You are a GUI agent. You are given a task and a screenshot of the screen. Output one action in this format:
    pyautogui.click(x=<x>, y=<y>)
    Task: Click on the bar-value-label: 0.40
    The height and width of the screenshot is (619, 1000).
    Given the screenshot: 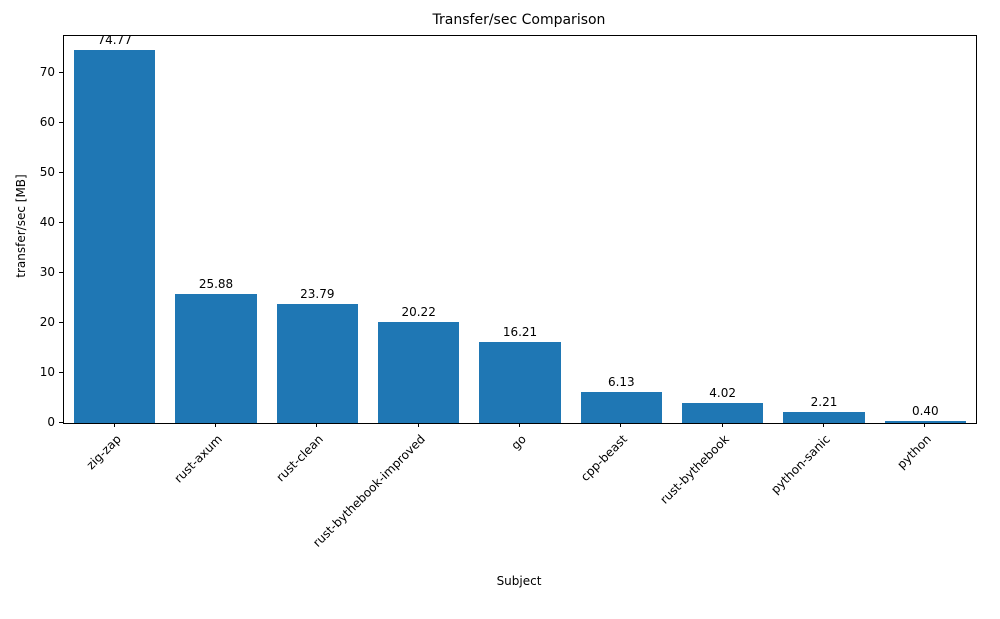 What is the action you would take?
    pyautogui.click(x=925, y=411)
    